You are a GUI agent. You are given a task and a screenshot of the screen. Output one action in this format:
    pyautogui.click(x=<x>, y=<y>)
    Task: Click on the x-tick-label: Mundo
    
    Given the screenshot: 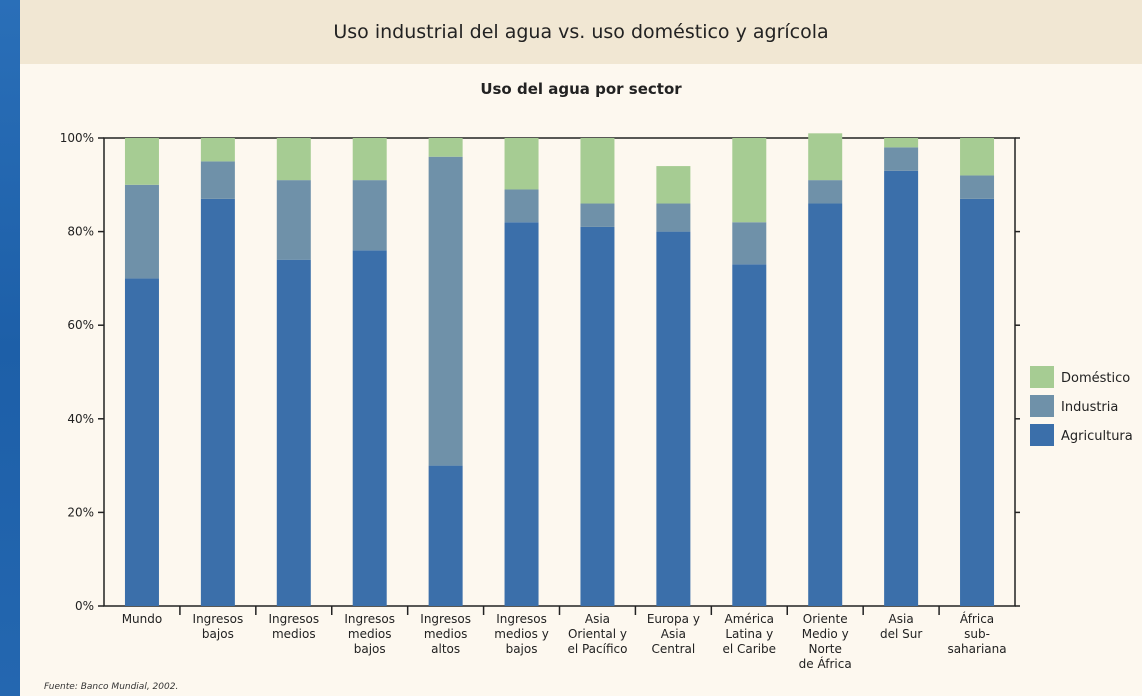 What is the action you would take?
    pyautogui.click(x=142, y=619)
    